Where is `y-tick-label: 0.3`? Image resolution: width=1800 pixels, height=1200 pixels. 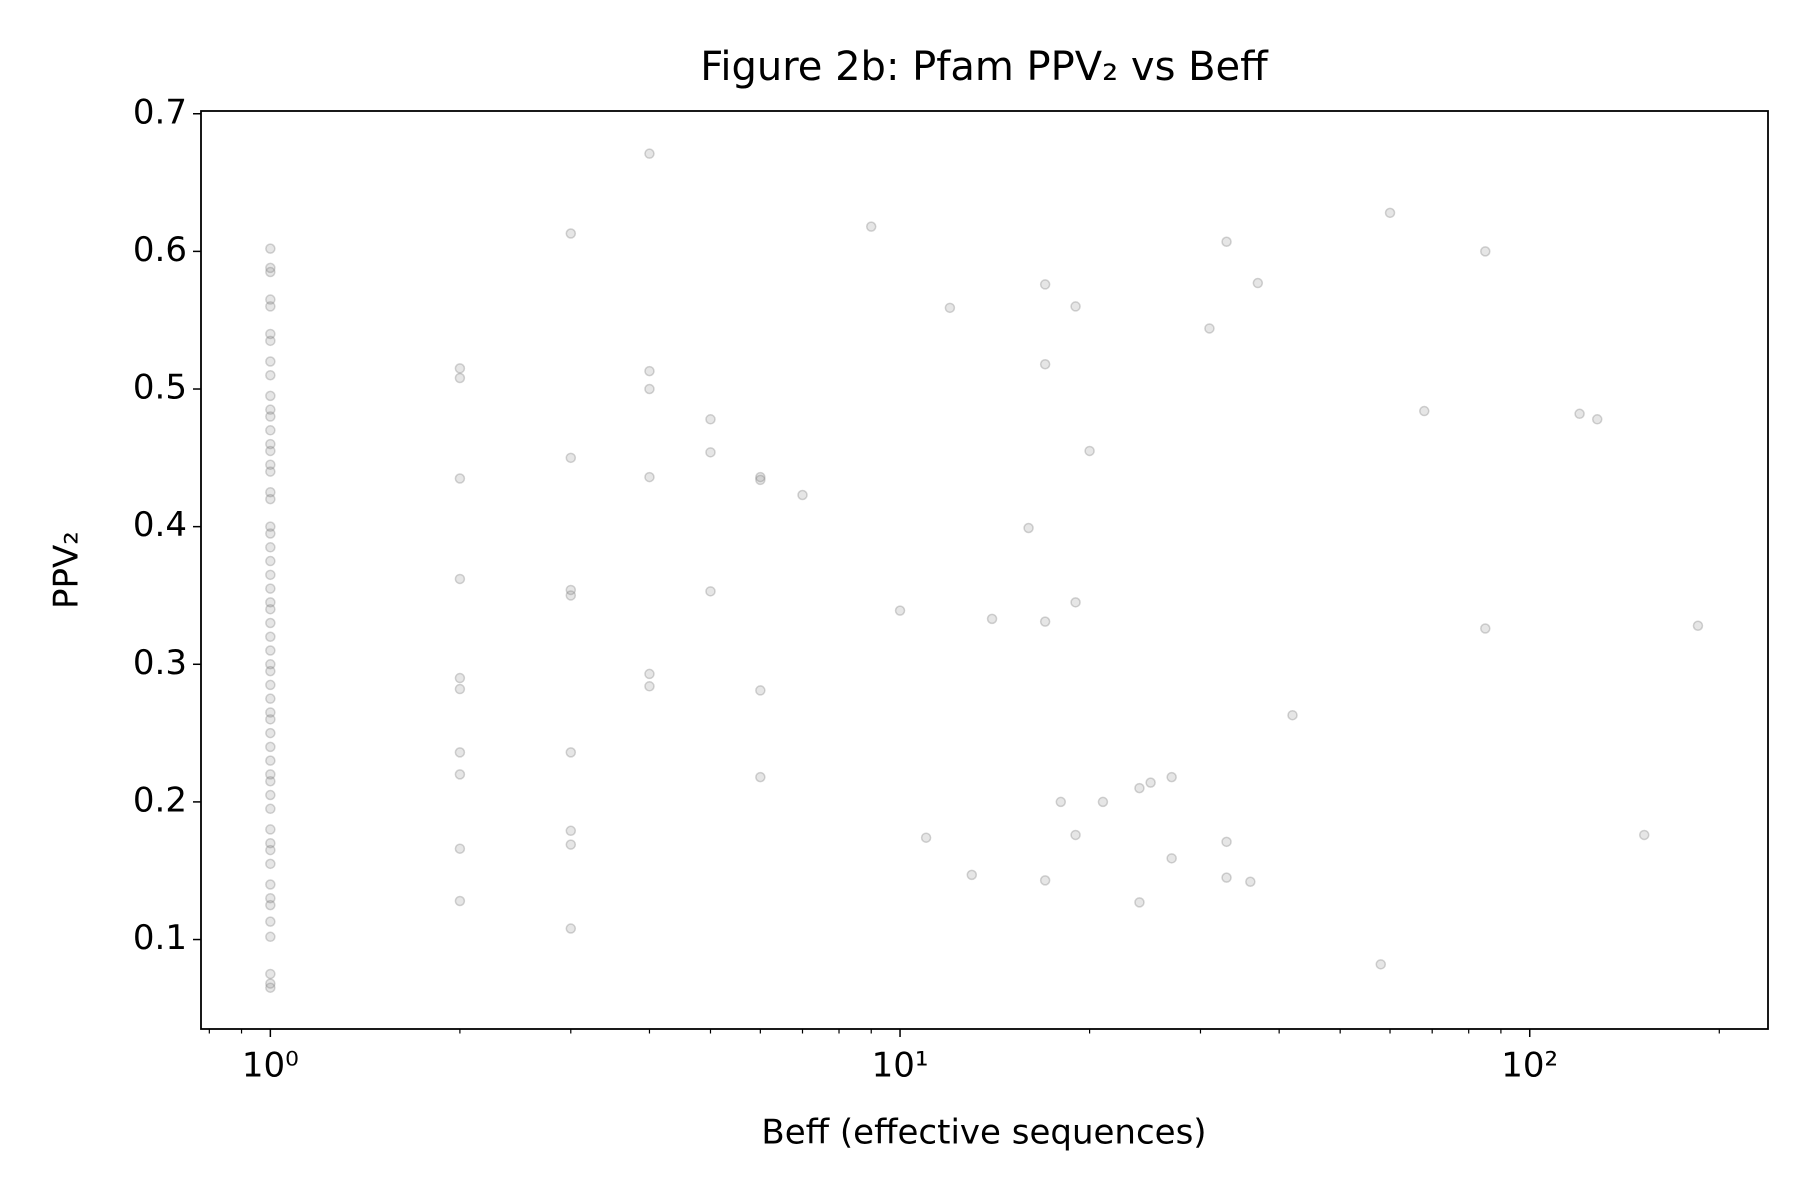
y-tick-label: 0.3 is located at coordinates (160, 663).